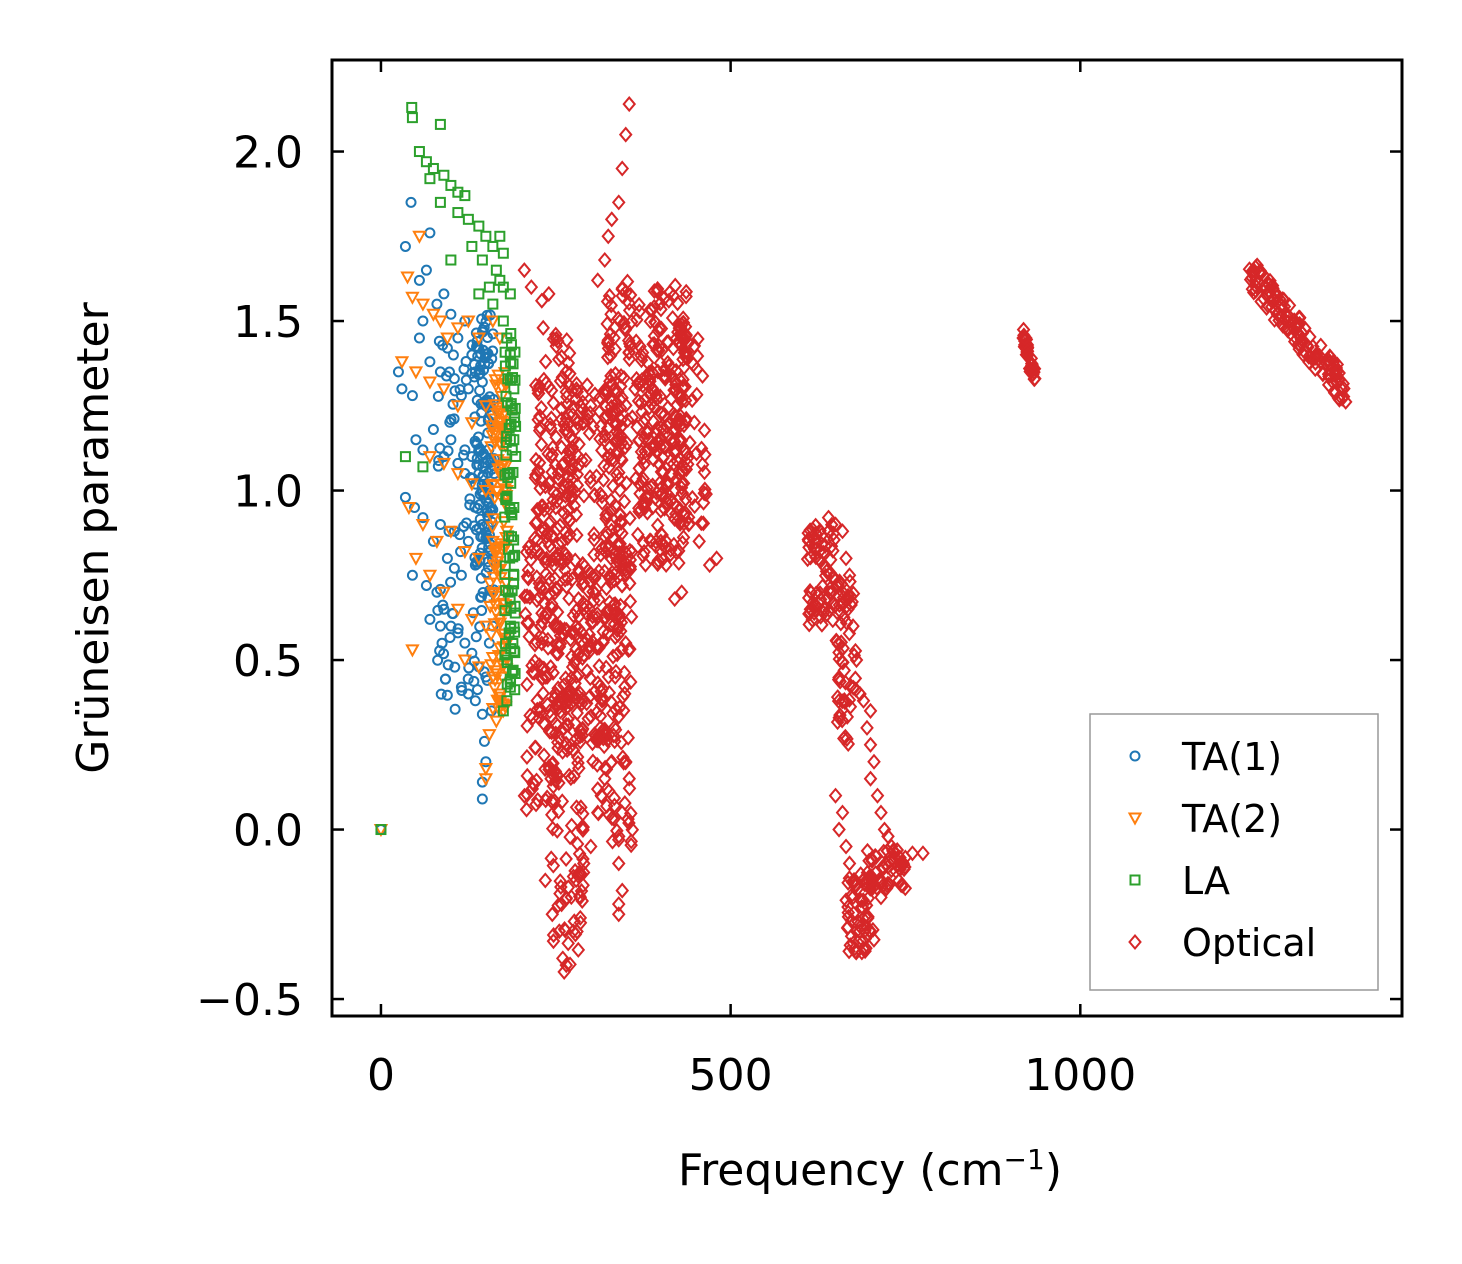 The height and width of the screenshot is (1264, 1462). What do you see at coordinates (268, 492) in the screenshot?
I see `y-tick-label: 1.0` at bounding box center [268, 492].